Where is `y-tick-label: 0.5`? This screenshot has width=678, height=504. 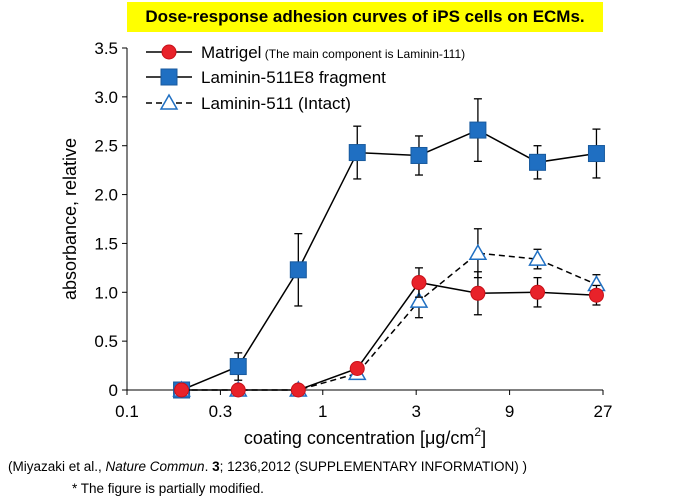
y-tick-label: 0.5 is located at coordinates (106, 341).